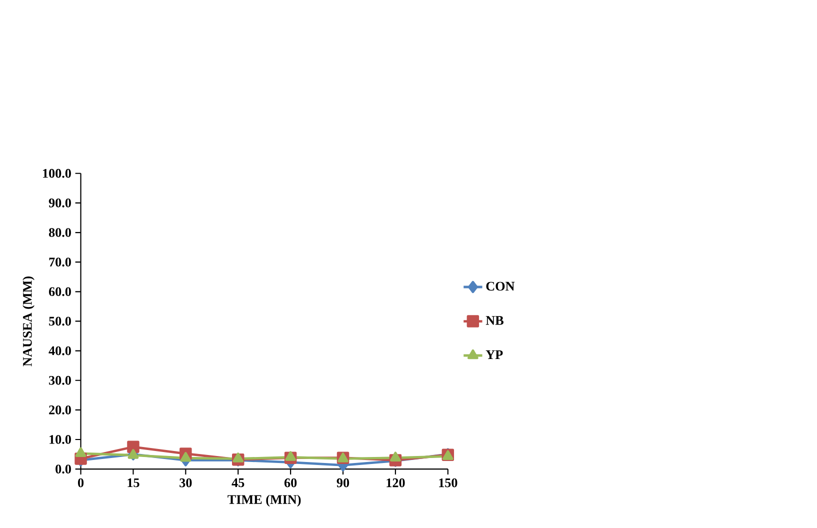 Image resolution: width=817 pixels, height=528 pixels. I want to click on x-axis-title: TIME (MIN), so click(264, 500).